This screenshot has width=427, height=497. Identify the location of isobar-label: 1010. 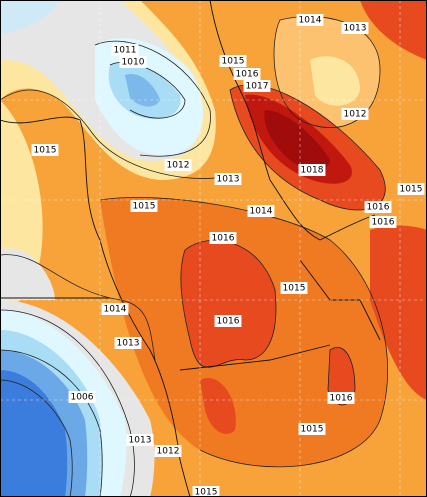
(133, 63).